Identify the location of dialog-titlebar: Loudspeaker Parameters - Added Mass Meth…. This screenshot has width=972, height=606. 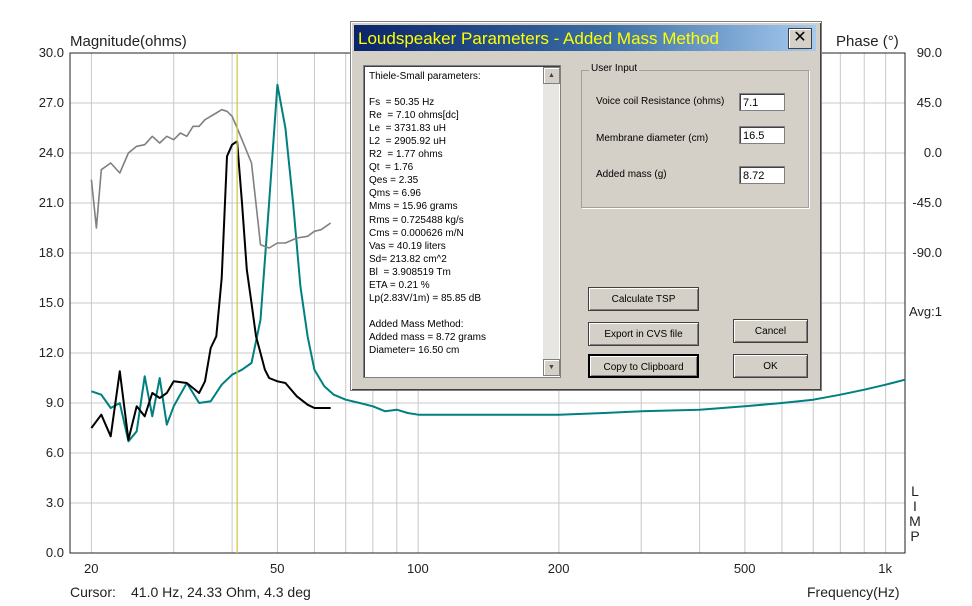
(585, 38).